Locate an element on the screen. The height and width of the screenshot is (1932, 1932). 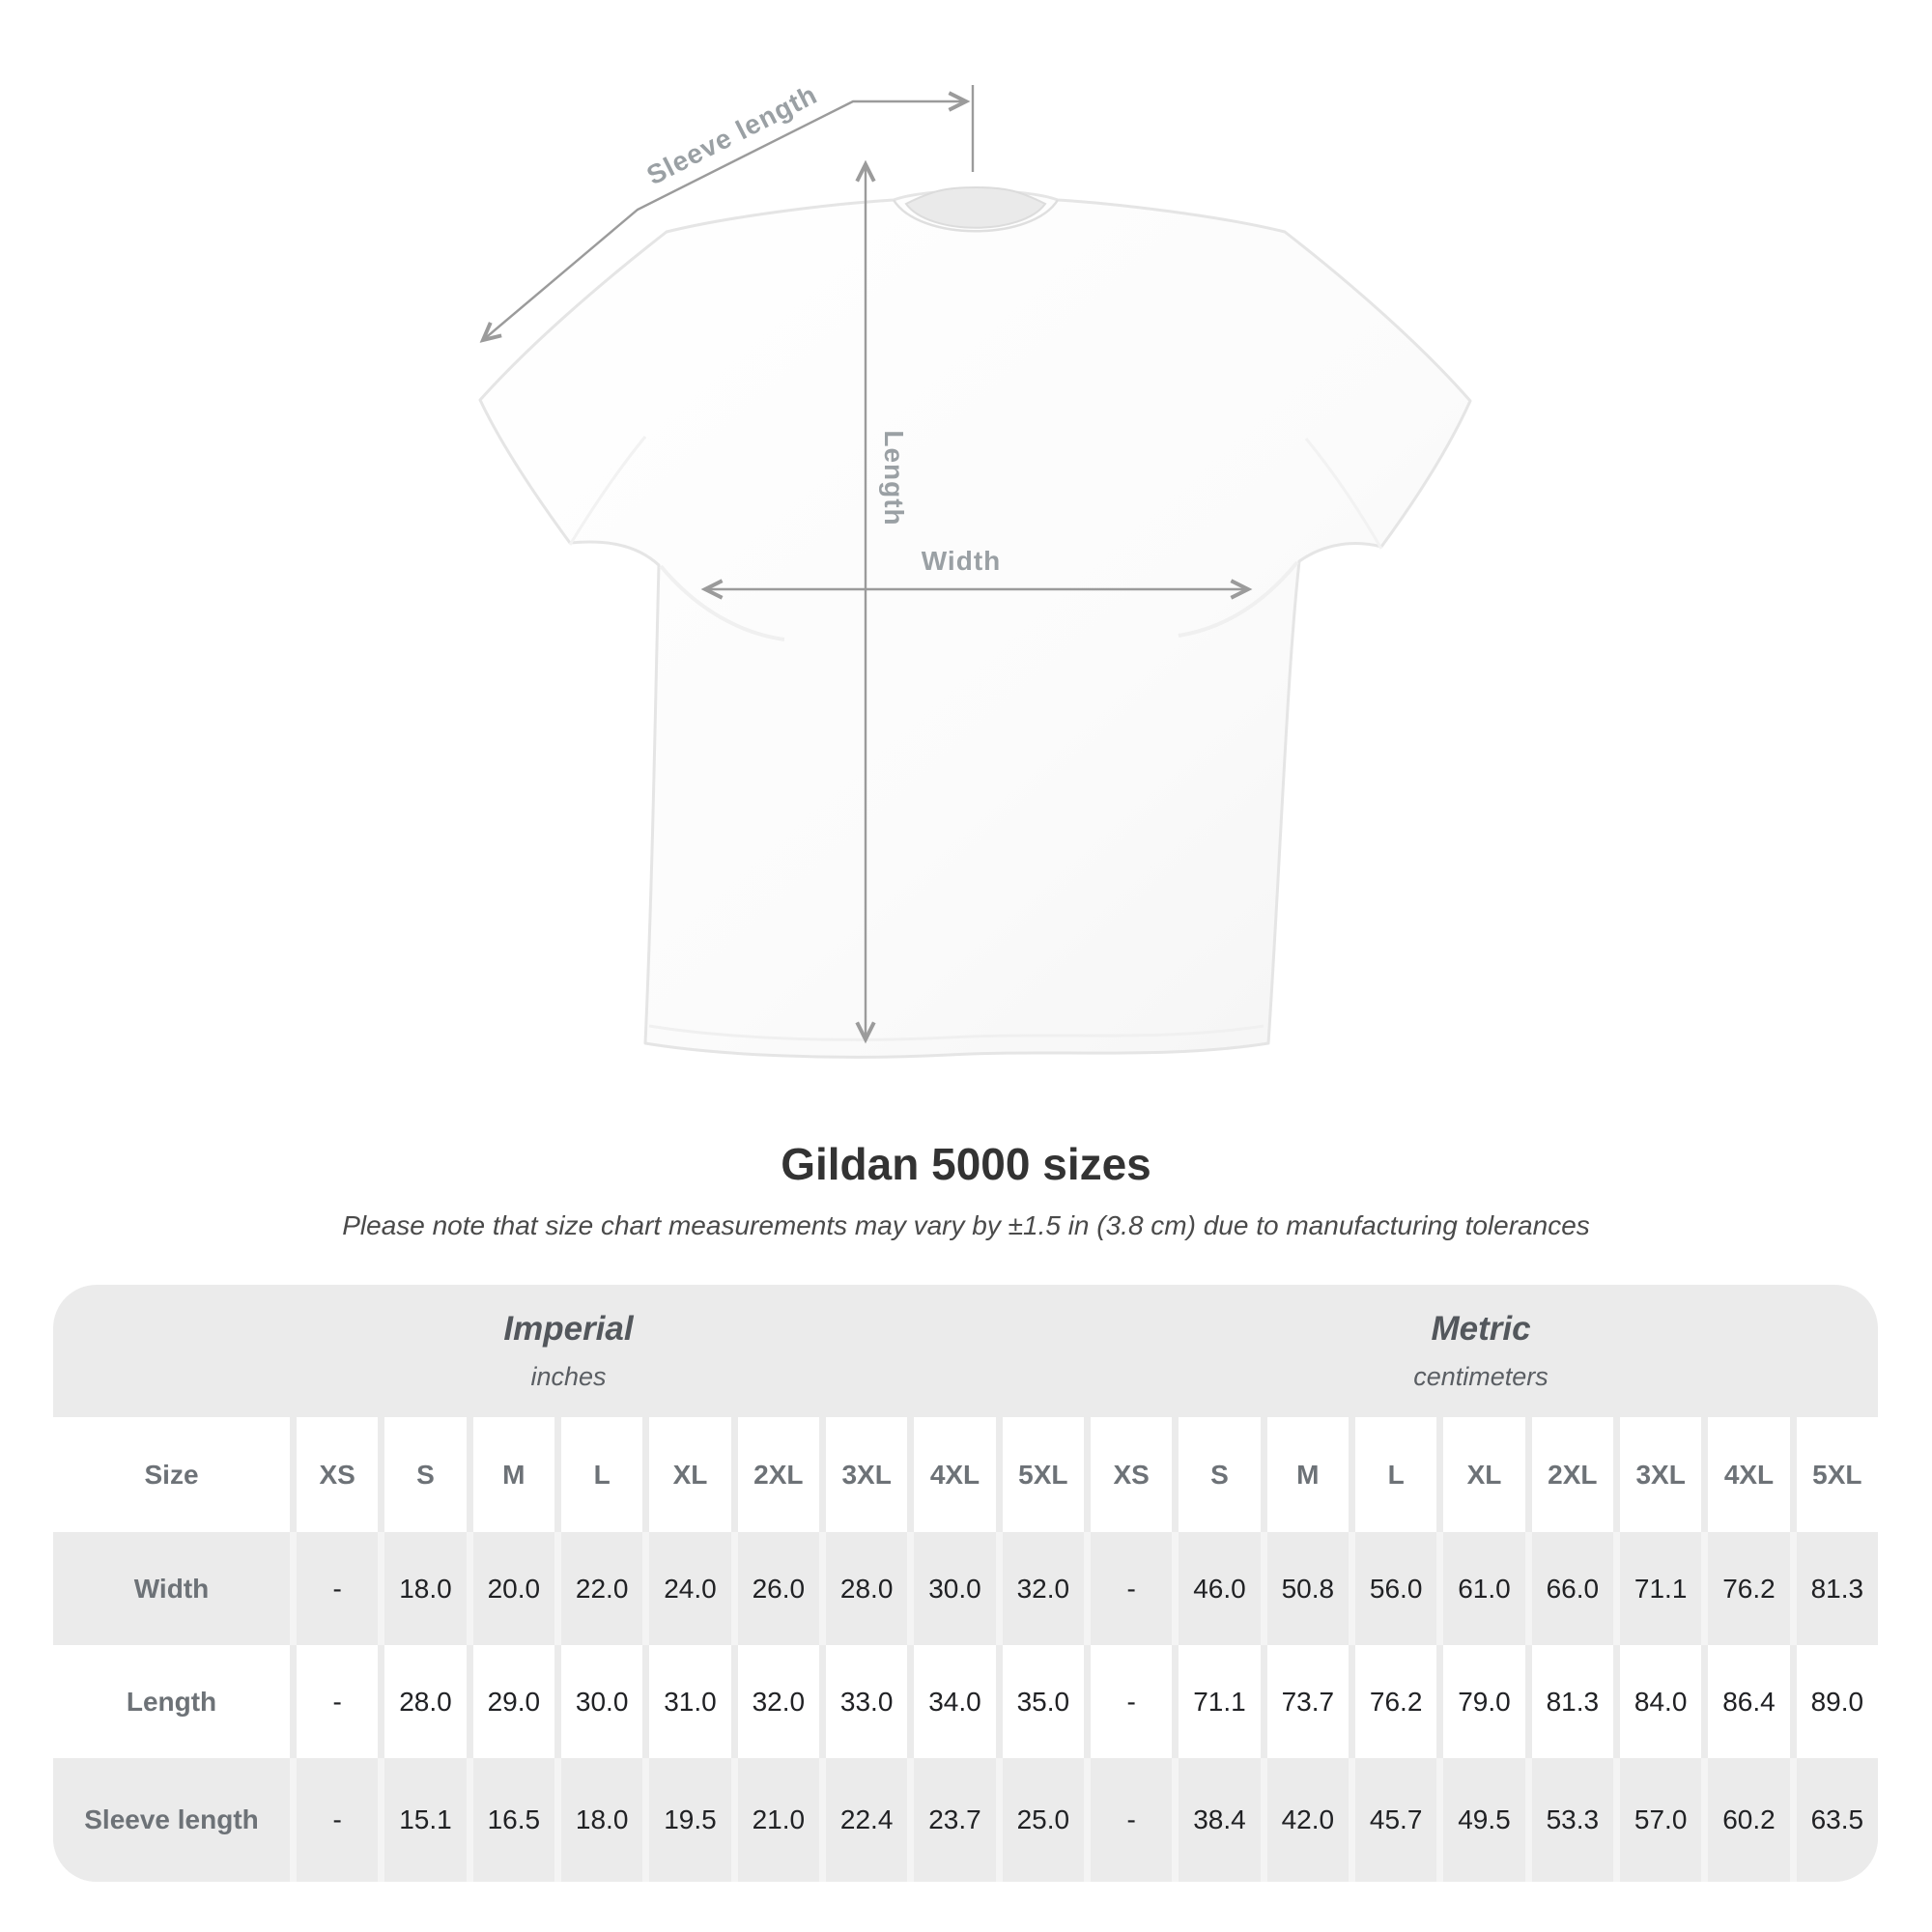
value-cell: 35.0 is located at coordinates (1039, 1701).